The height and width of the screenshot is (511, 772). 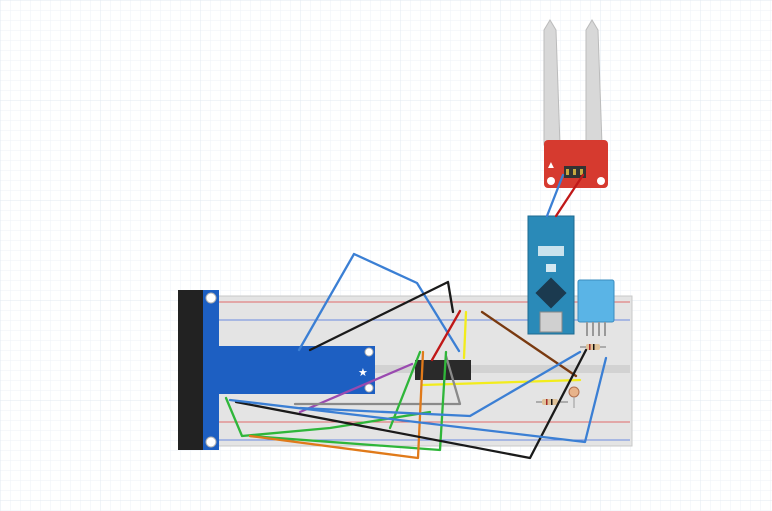 I want to click on wire-yellow-mid, so click(x=465, y=335).